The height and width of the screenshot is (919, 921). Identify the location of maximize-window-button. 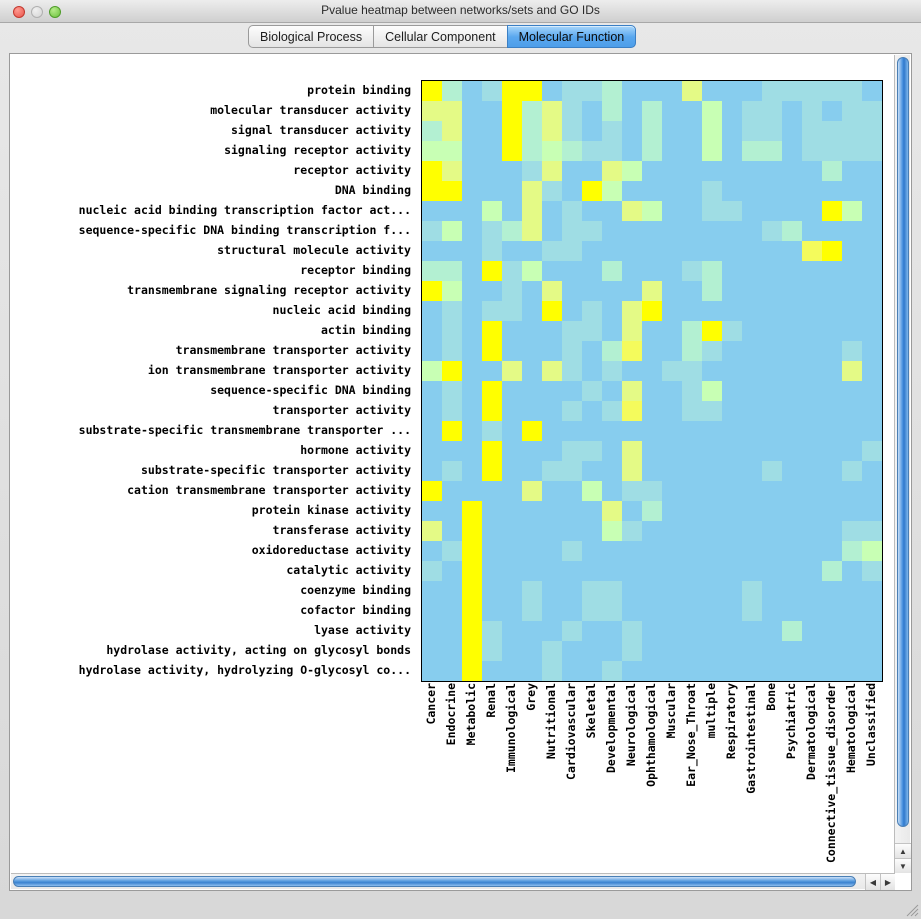
(55, 12).